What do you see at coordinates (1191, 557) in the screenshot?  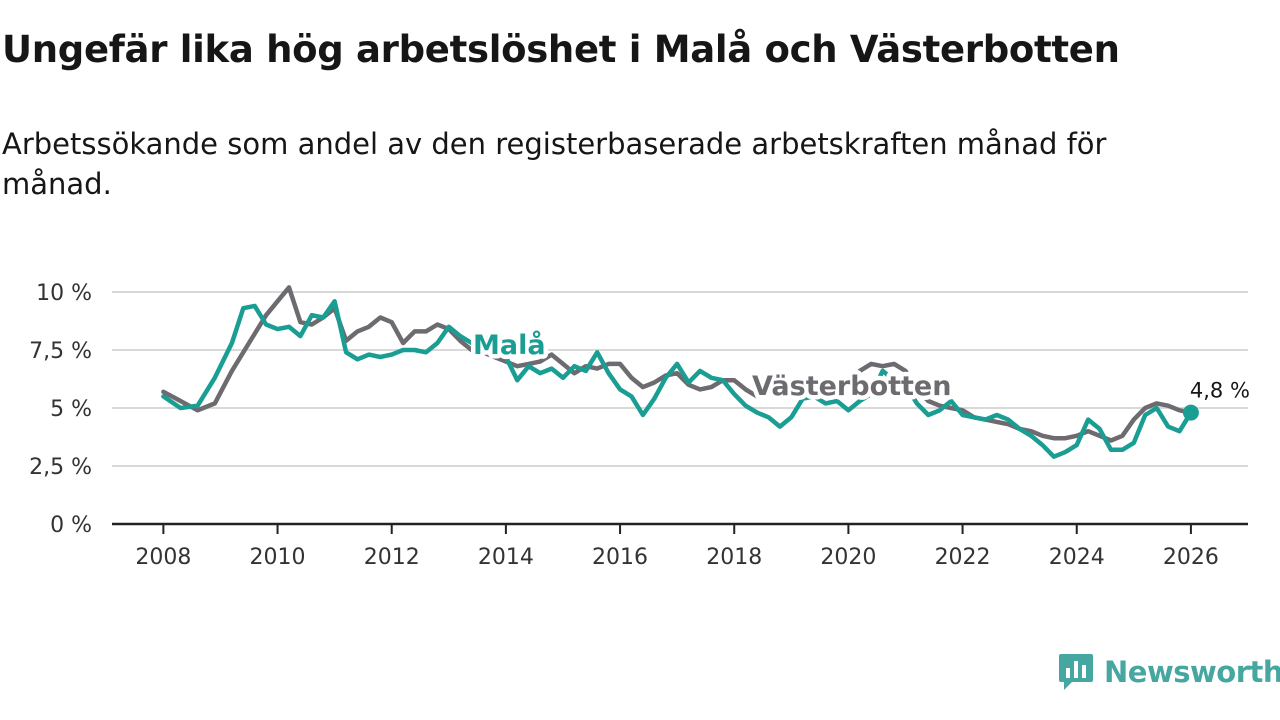 I see `x-tick-label: 2026` at bounding box center [1191, 557].